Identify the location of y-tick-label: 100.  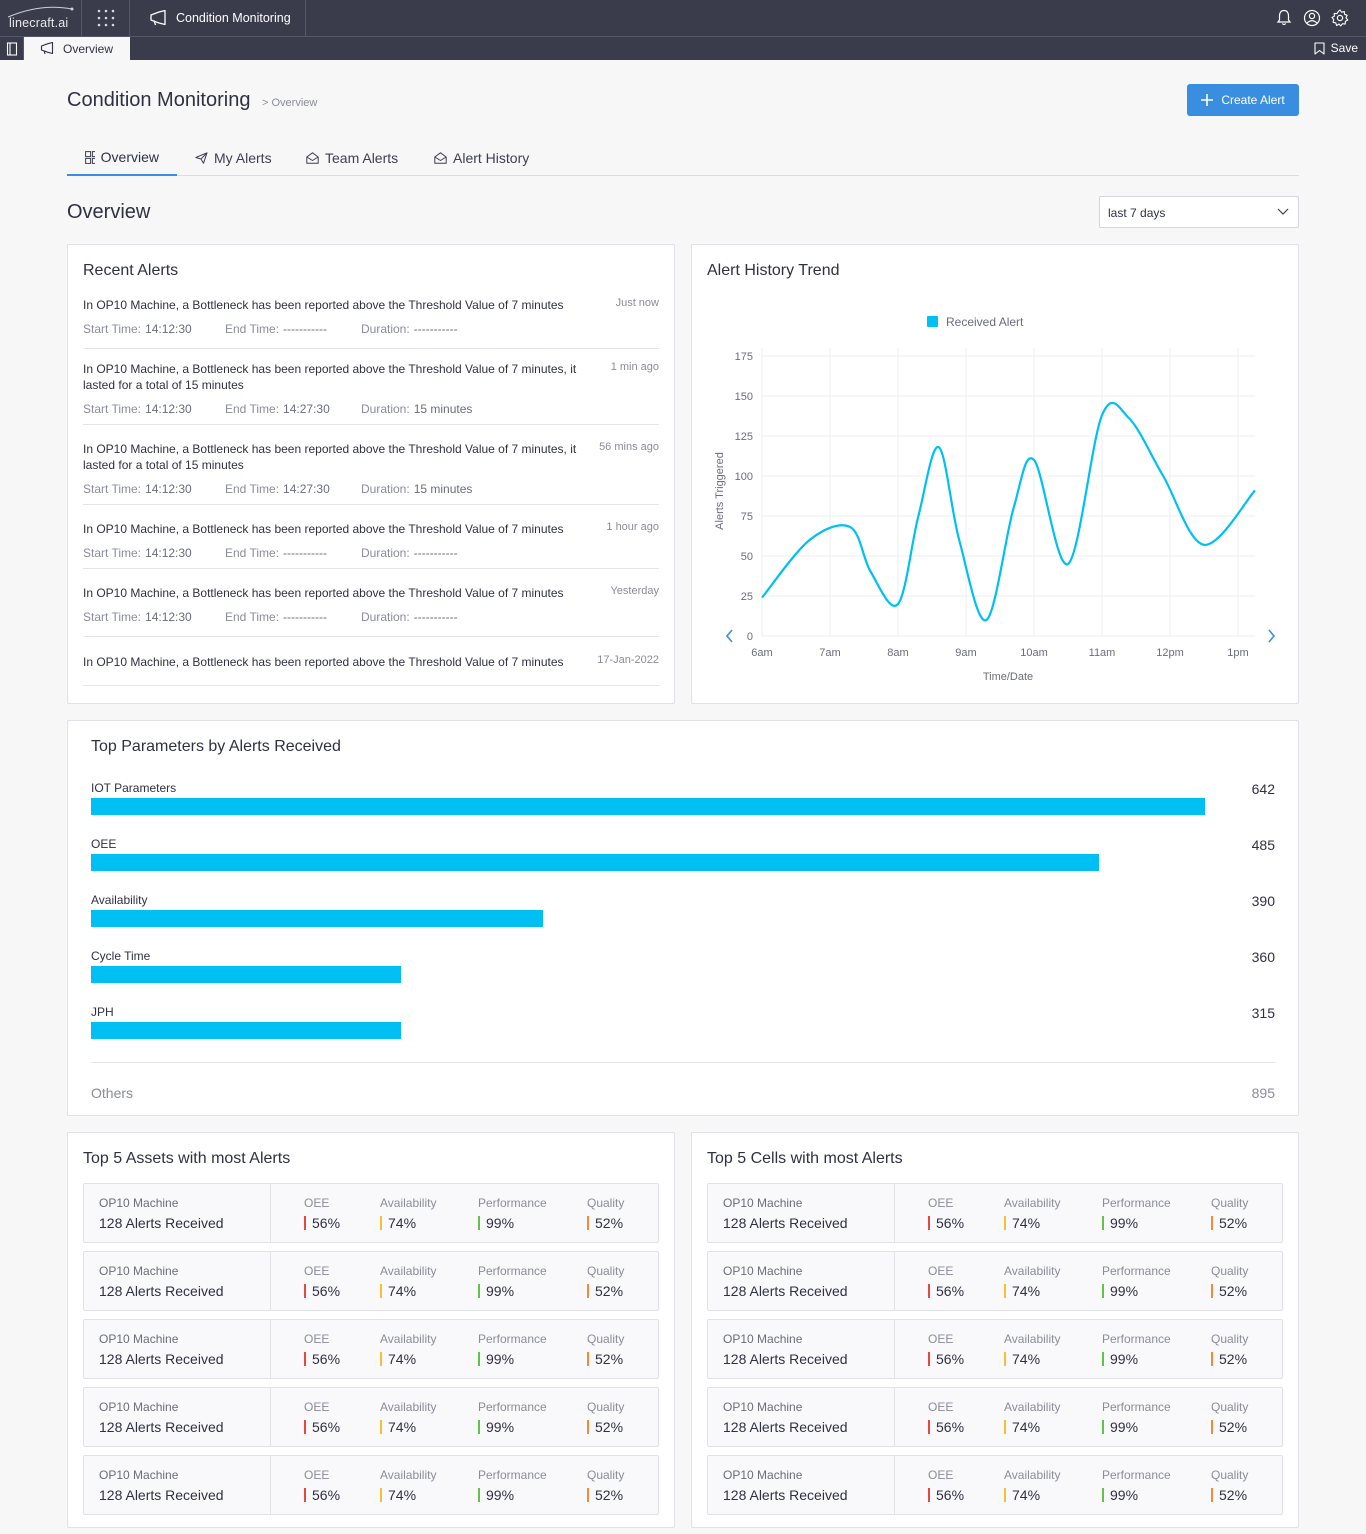
(744, 477).